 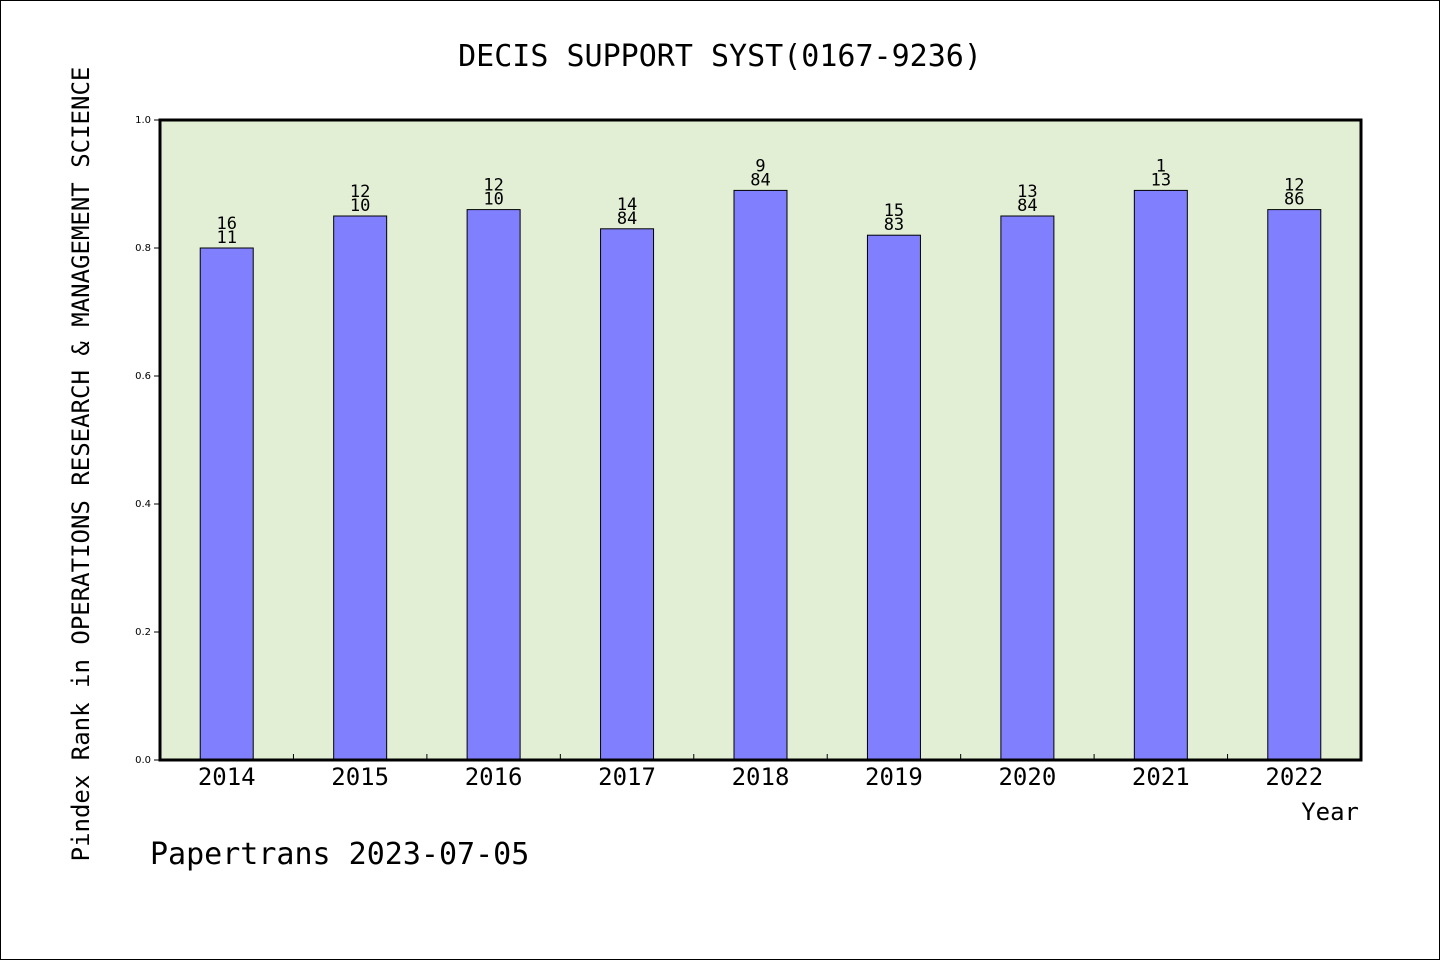 I want to click on bar-label-bottom: 13, so click(x=1161, y=180).